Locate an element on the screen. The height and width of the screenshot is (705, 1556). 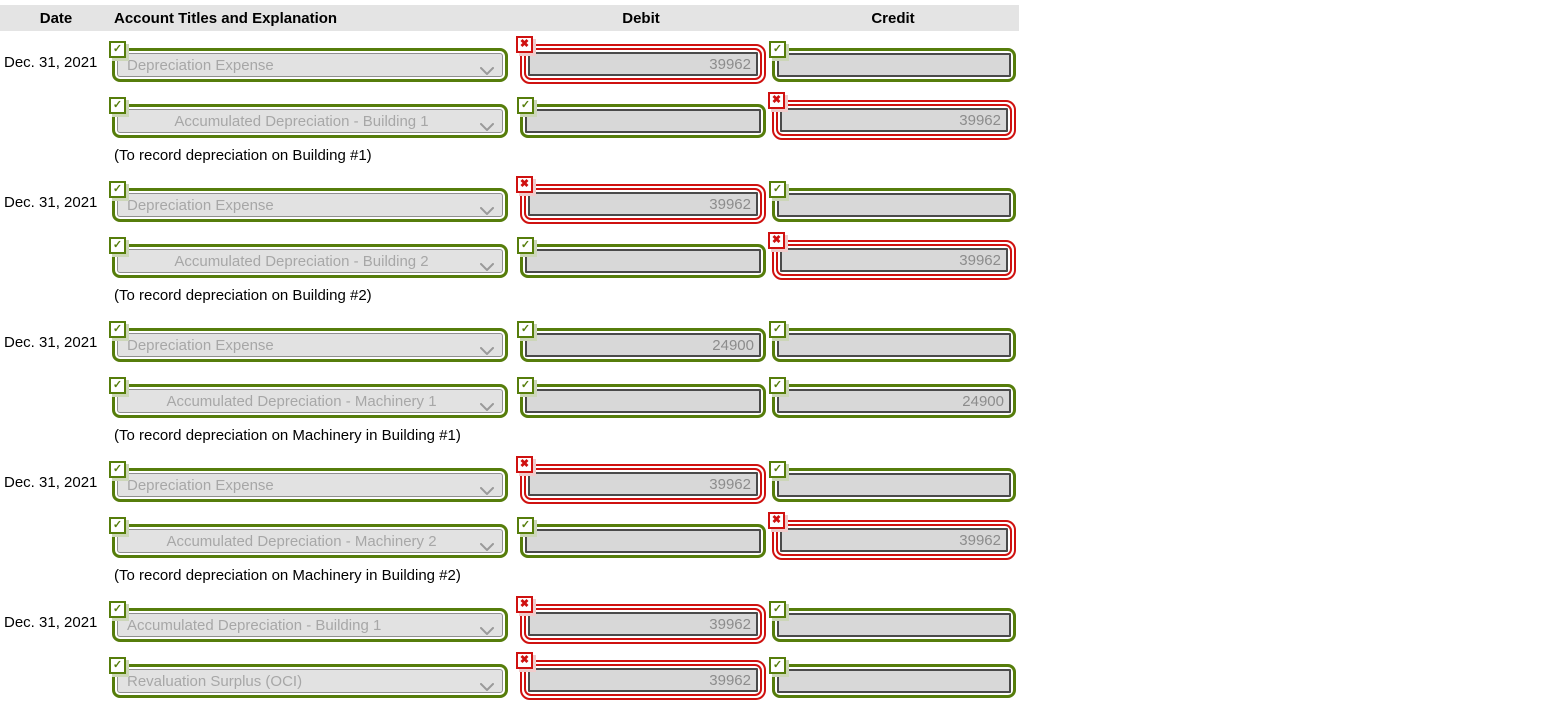
journal-line: Dec. 31, 2021✓Depreciation Expense✓✓ is located at coordinates (778, 339).